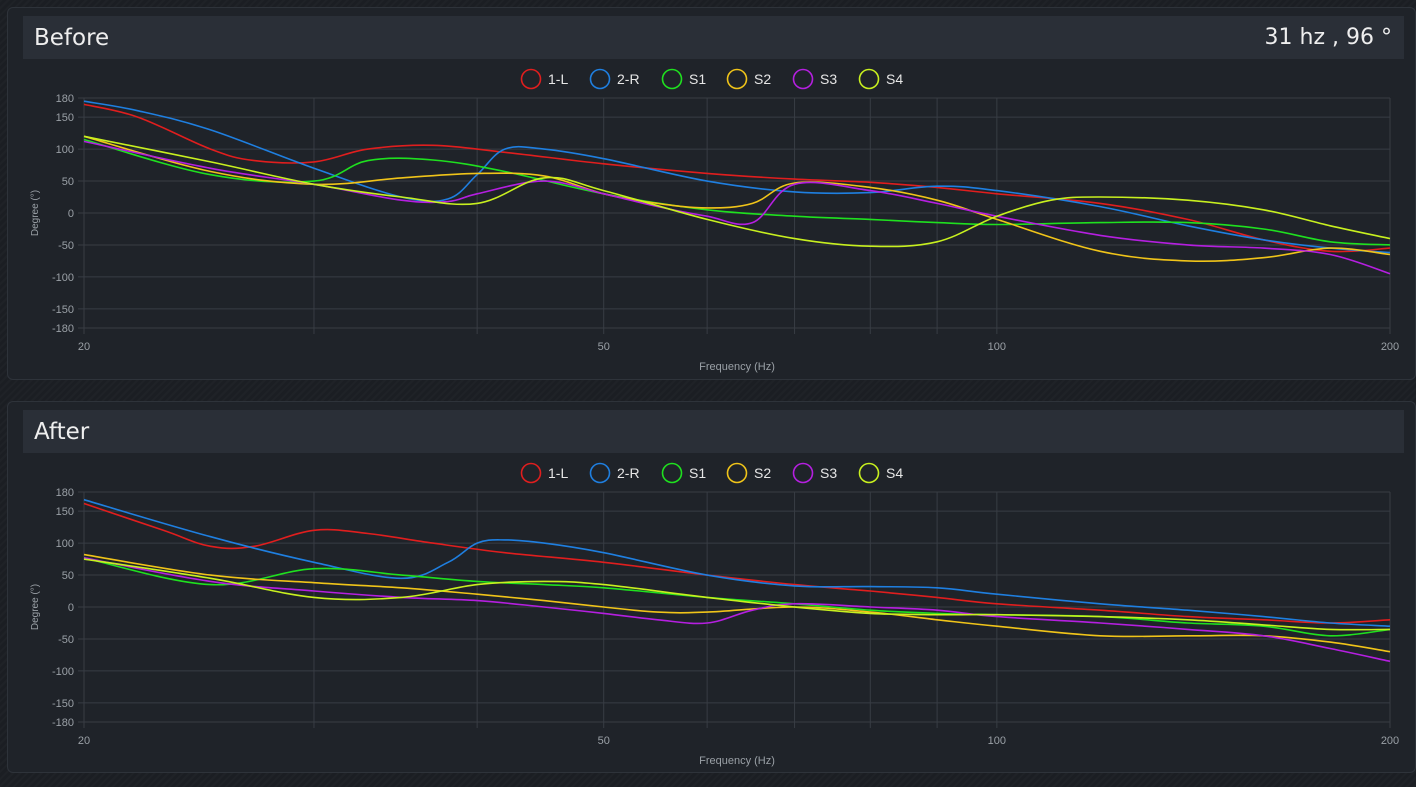  What do you see at coordinates (713, 431) in the screenshot?
I see `after-panel-header: After` at bounding box center [713, 431].